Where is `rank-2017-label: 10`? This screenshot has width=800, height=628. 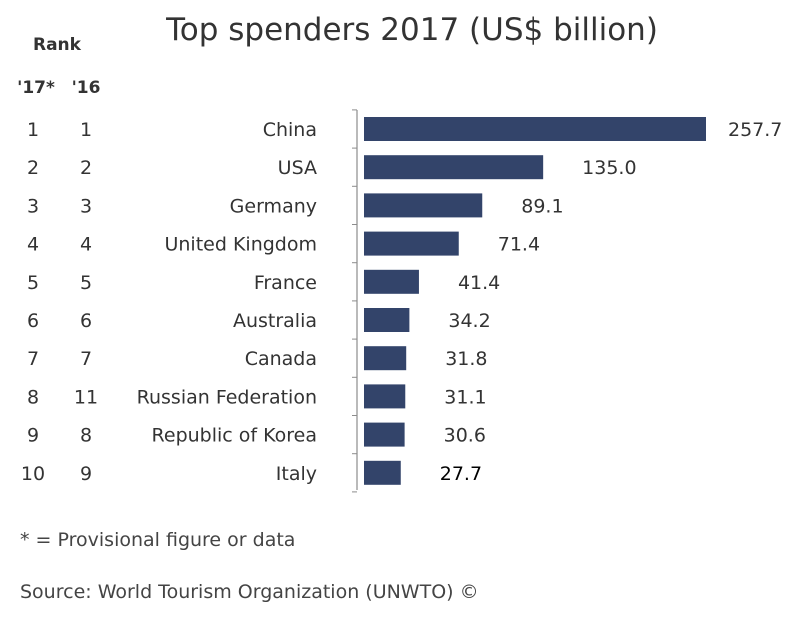
rank-2017-label: 10 is located at coordinates (33, 474).